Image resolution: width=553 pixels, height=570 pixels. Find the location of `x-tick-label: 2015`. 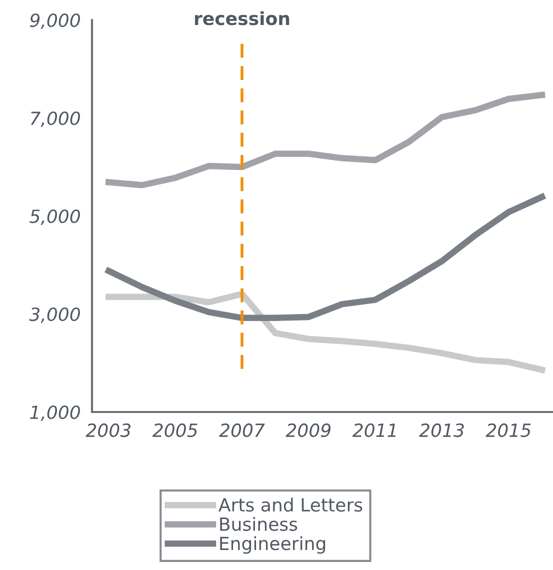

x-tick-label: 2015 is located at coordinates (508, 430).